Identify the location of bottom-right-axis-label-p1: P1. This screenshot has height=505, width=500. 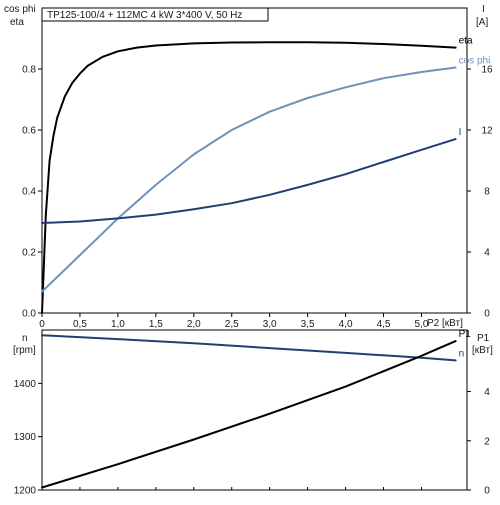
(483, 338).